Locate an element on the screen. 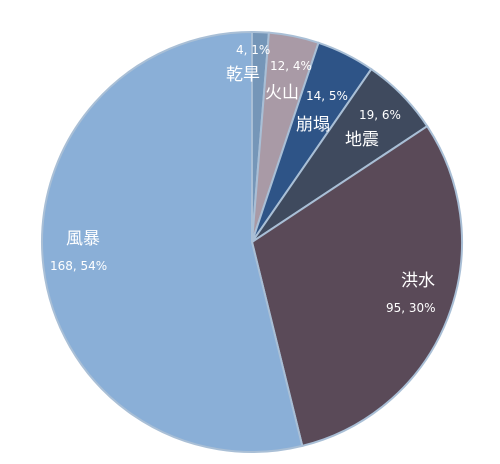  label-landslide-name: 崩塌 is located at coordinates (313, 125).